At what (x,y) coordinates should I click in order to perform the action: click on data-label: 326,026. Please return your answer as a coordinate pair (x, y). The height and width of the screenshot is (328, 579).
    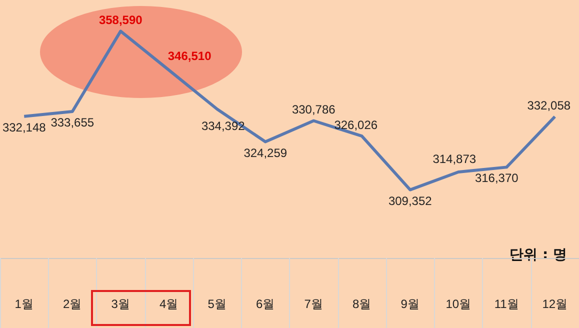
    Looking at the image, I should click on (356, 125).